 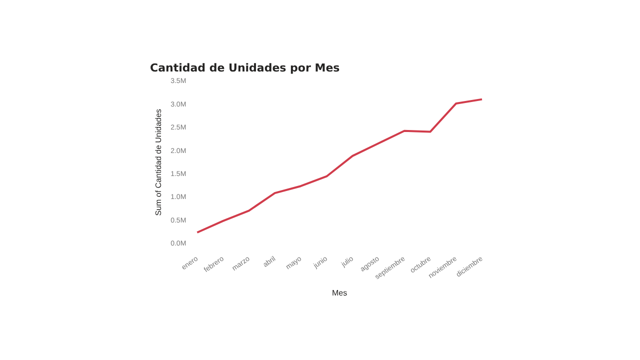 I want to click on x-axis-title: Mes, so click(x=340, y=293).